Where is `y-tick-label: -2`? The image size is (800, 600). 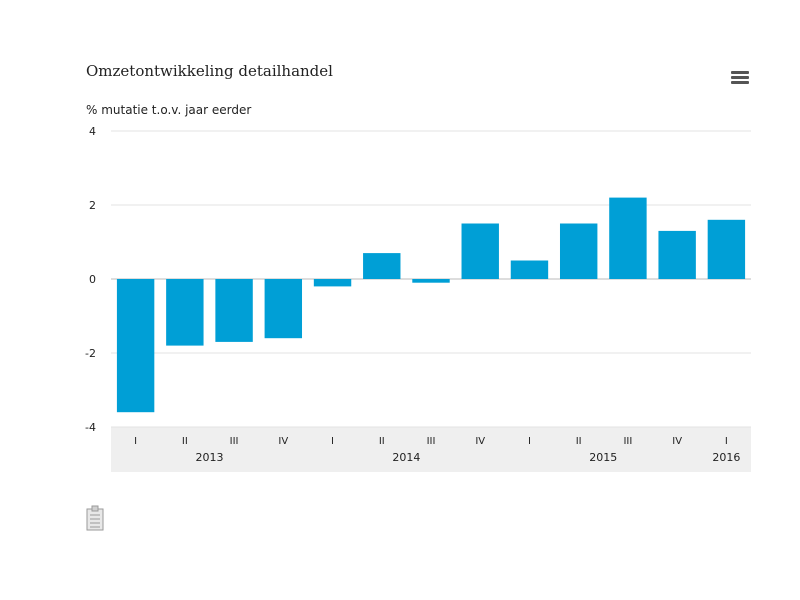 y-tick-label: -2 is located at coordinates (90, 353).